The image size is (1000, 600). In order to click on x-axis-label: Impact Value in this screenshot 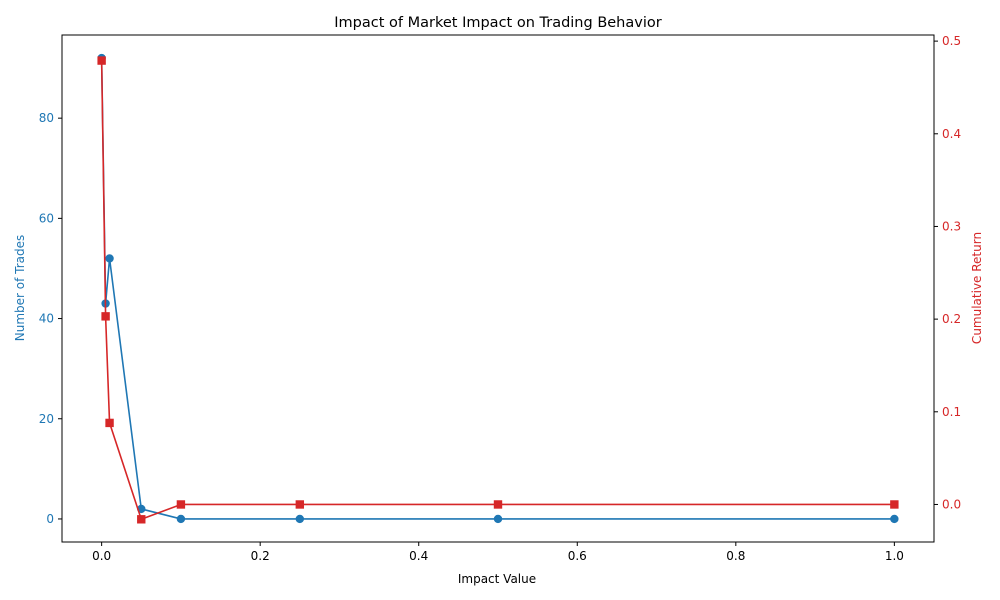, I will do `click(497, 579)`.